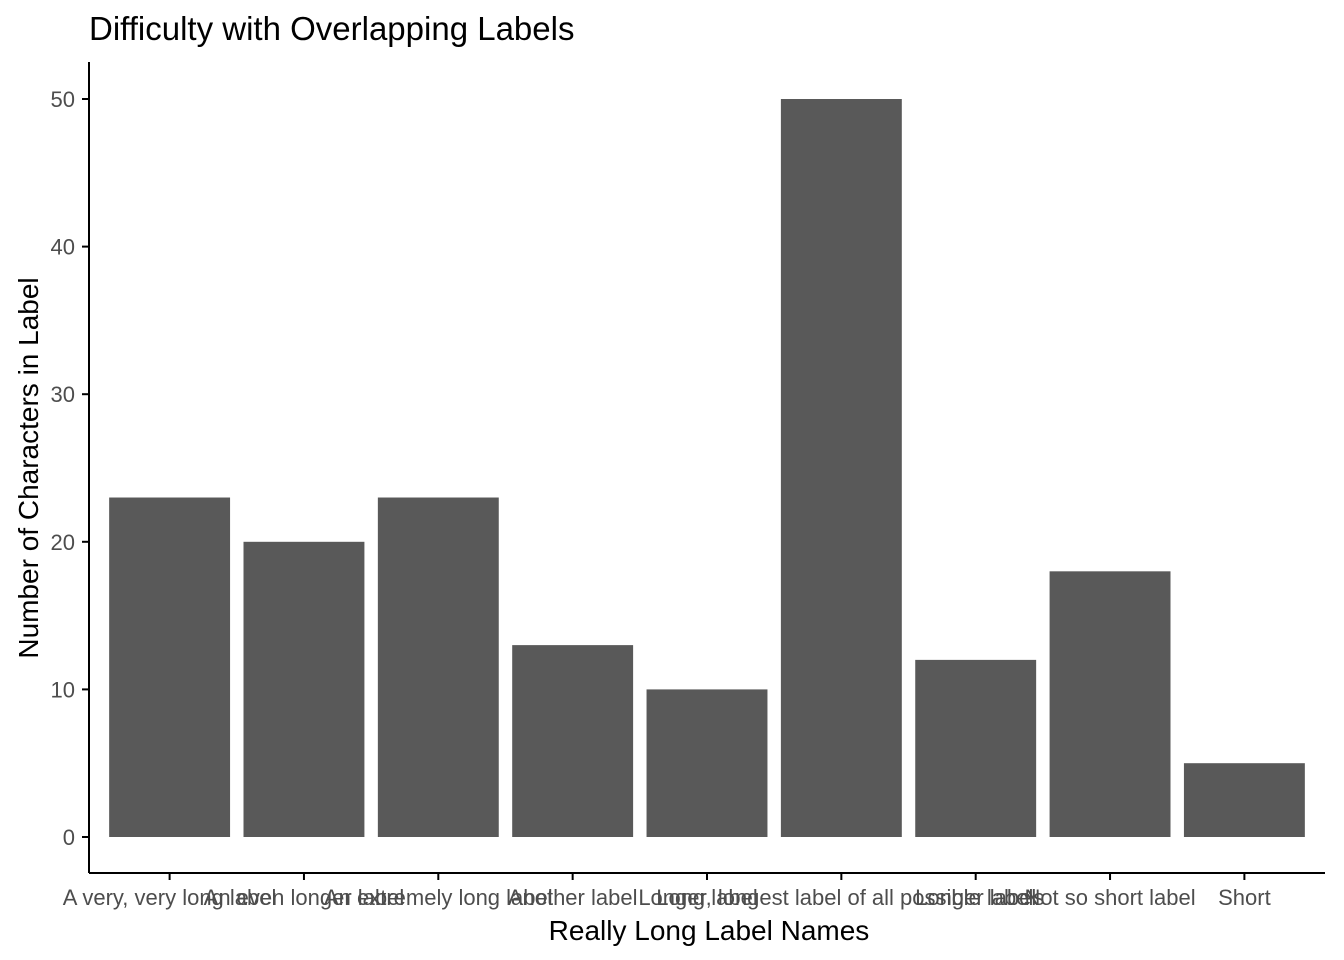  What do you see at coordinates (709, 930) in the screenshot?
I see `x-axis-title: Really Long Label Names` at bounding box center [709, 930].